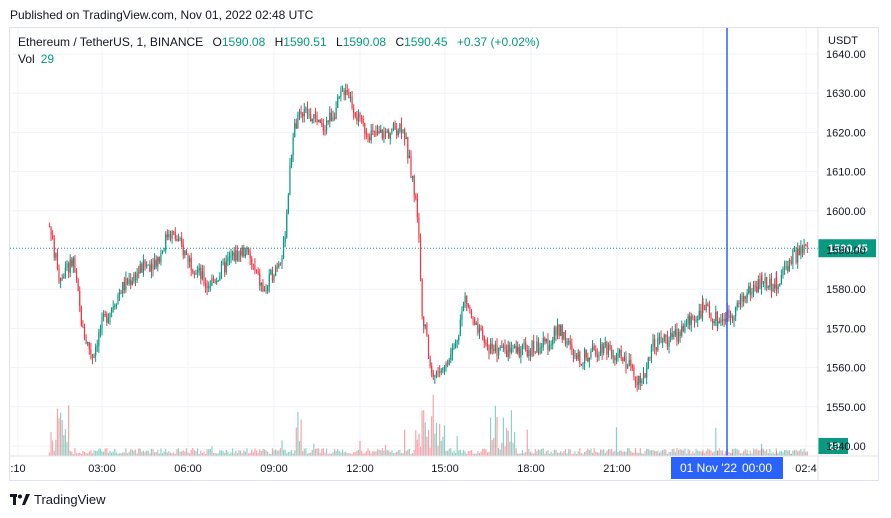 This screenshot has height=518, width=891. What do you see at coordinates (102, 469) in the screenshot?
I see `x-tick-label: 03:00` at bounding box center [102, 469].